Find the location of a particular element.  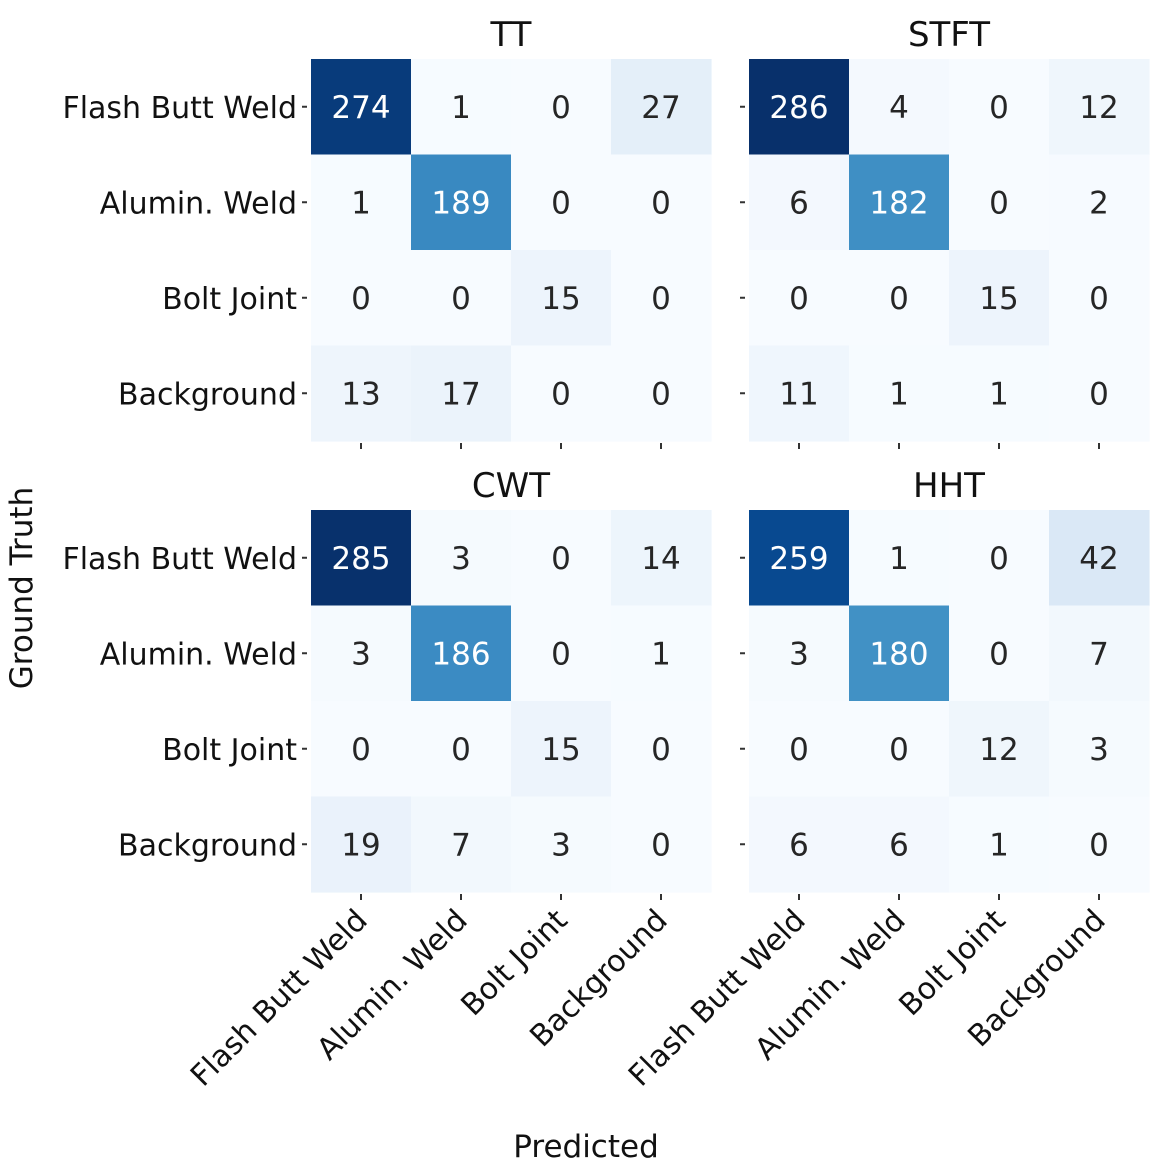

cell-value-label: 27 is located at coordinates (660, 108).